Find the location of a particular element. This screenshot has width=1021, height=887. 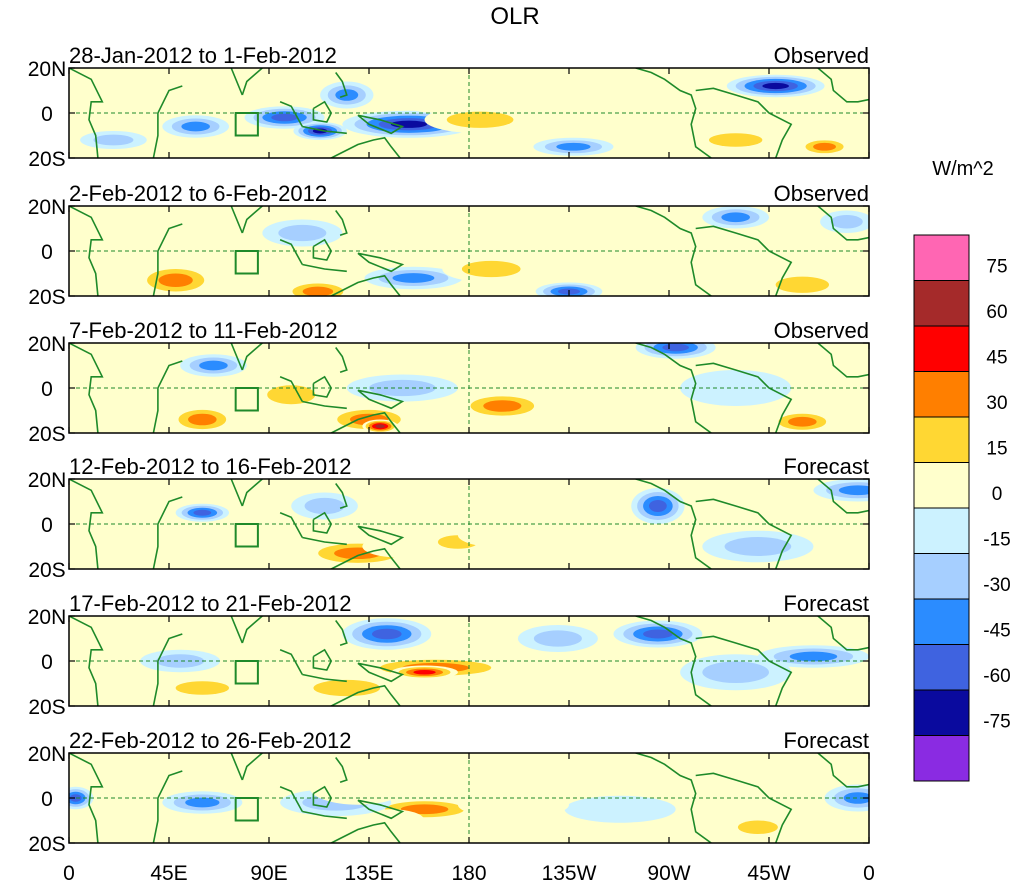

x-tick-label: 0 is located at coordinates (869, 873).